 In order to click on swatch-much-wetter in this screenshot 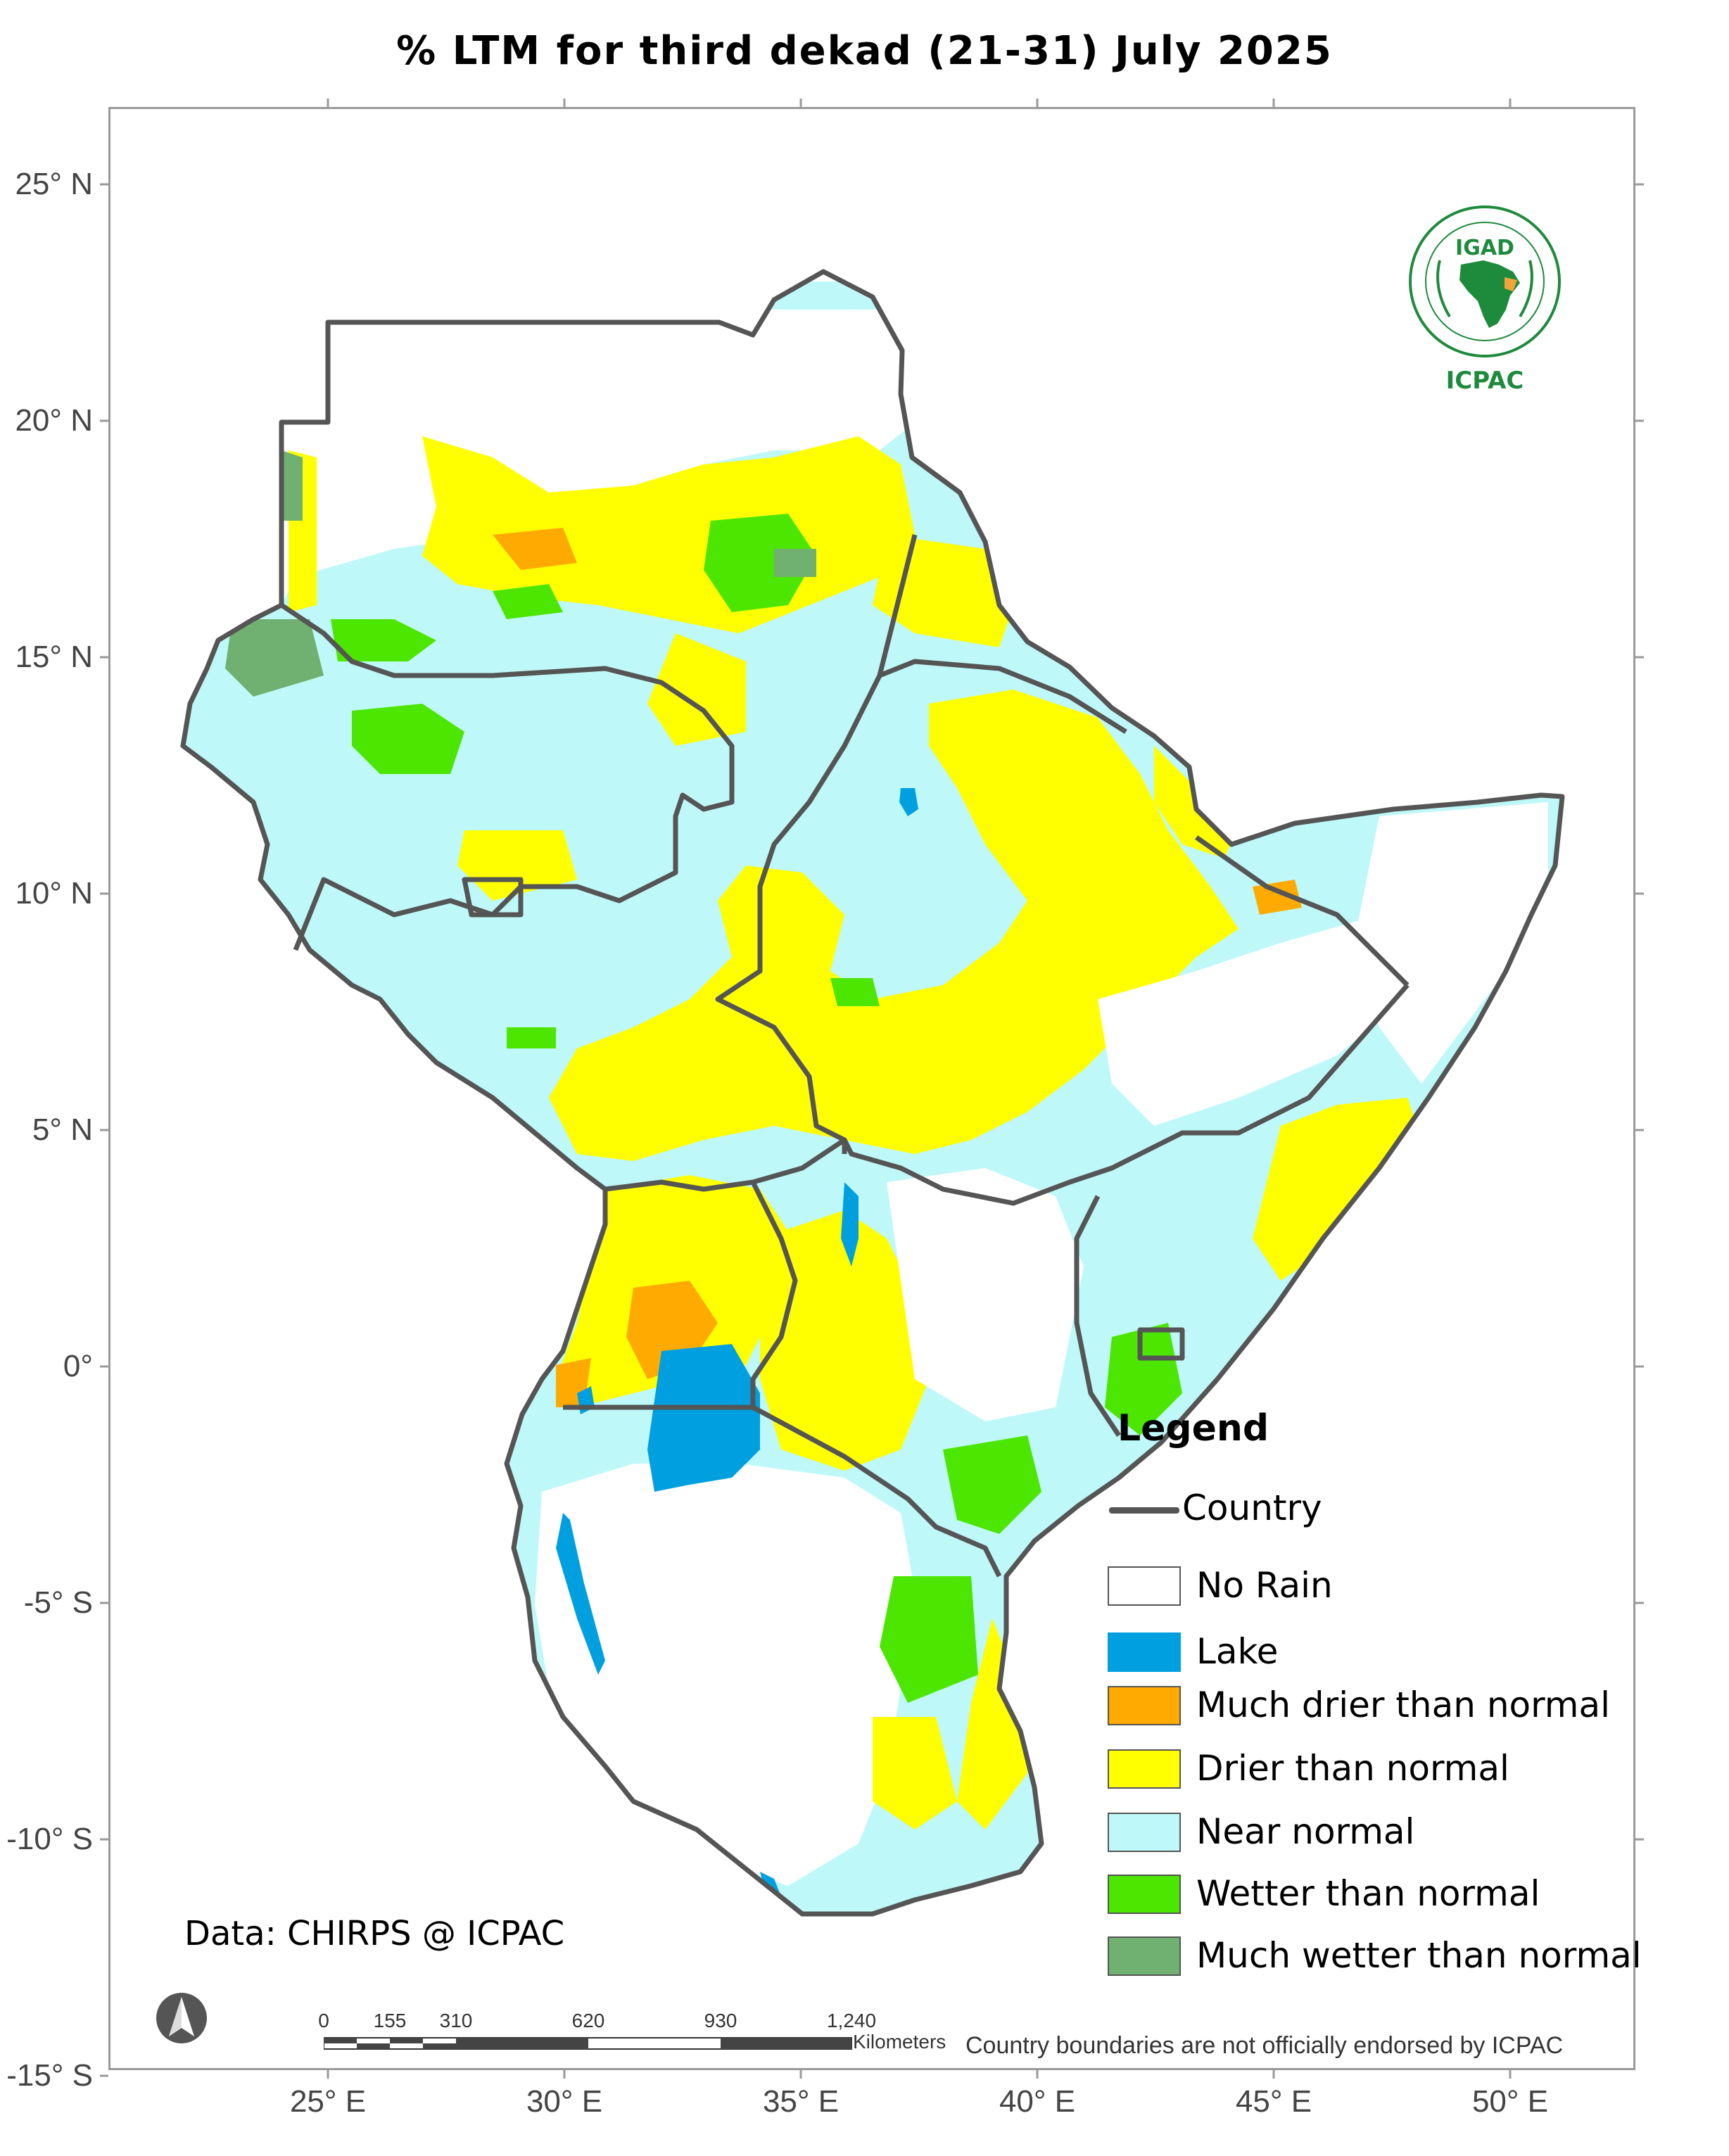, I will do `click(1144, 1956)`.